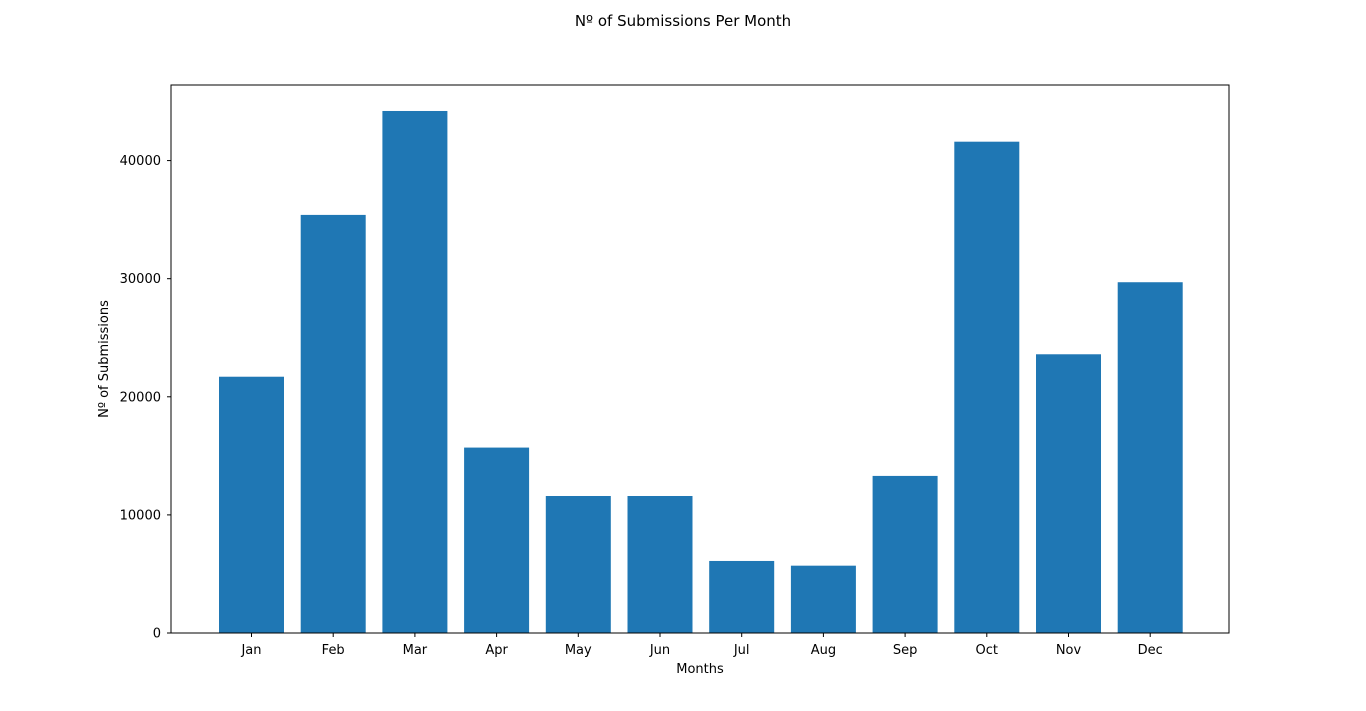  What do you see at coordinates (659, 650) in the screenshot?
I see `x-tick-label: Jun` at bounding box center [659, 650].